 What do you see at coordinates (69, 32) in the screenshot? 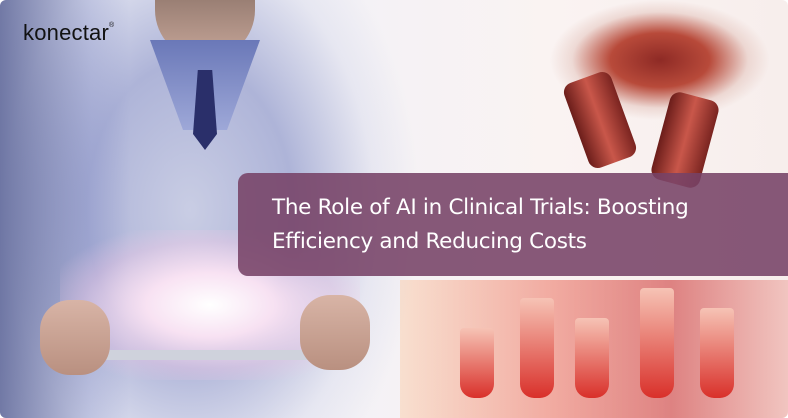
I see `konectar-logo: konectar®` at bounding box center [69, 32].